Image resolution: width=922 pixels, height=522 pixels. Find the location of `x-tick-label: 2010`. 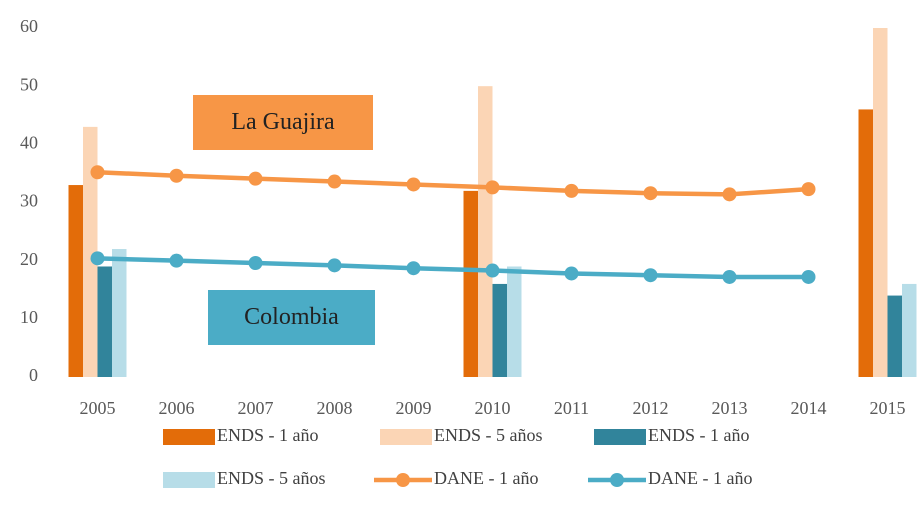

x-tick-label: 2010 is located at coordinates (493, 408).